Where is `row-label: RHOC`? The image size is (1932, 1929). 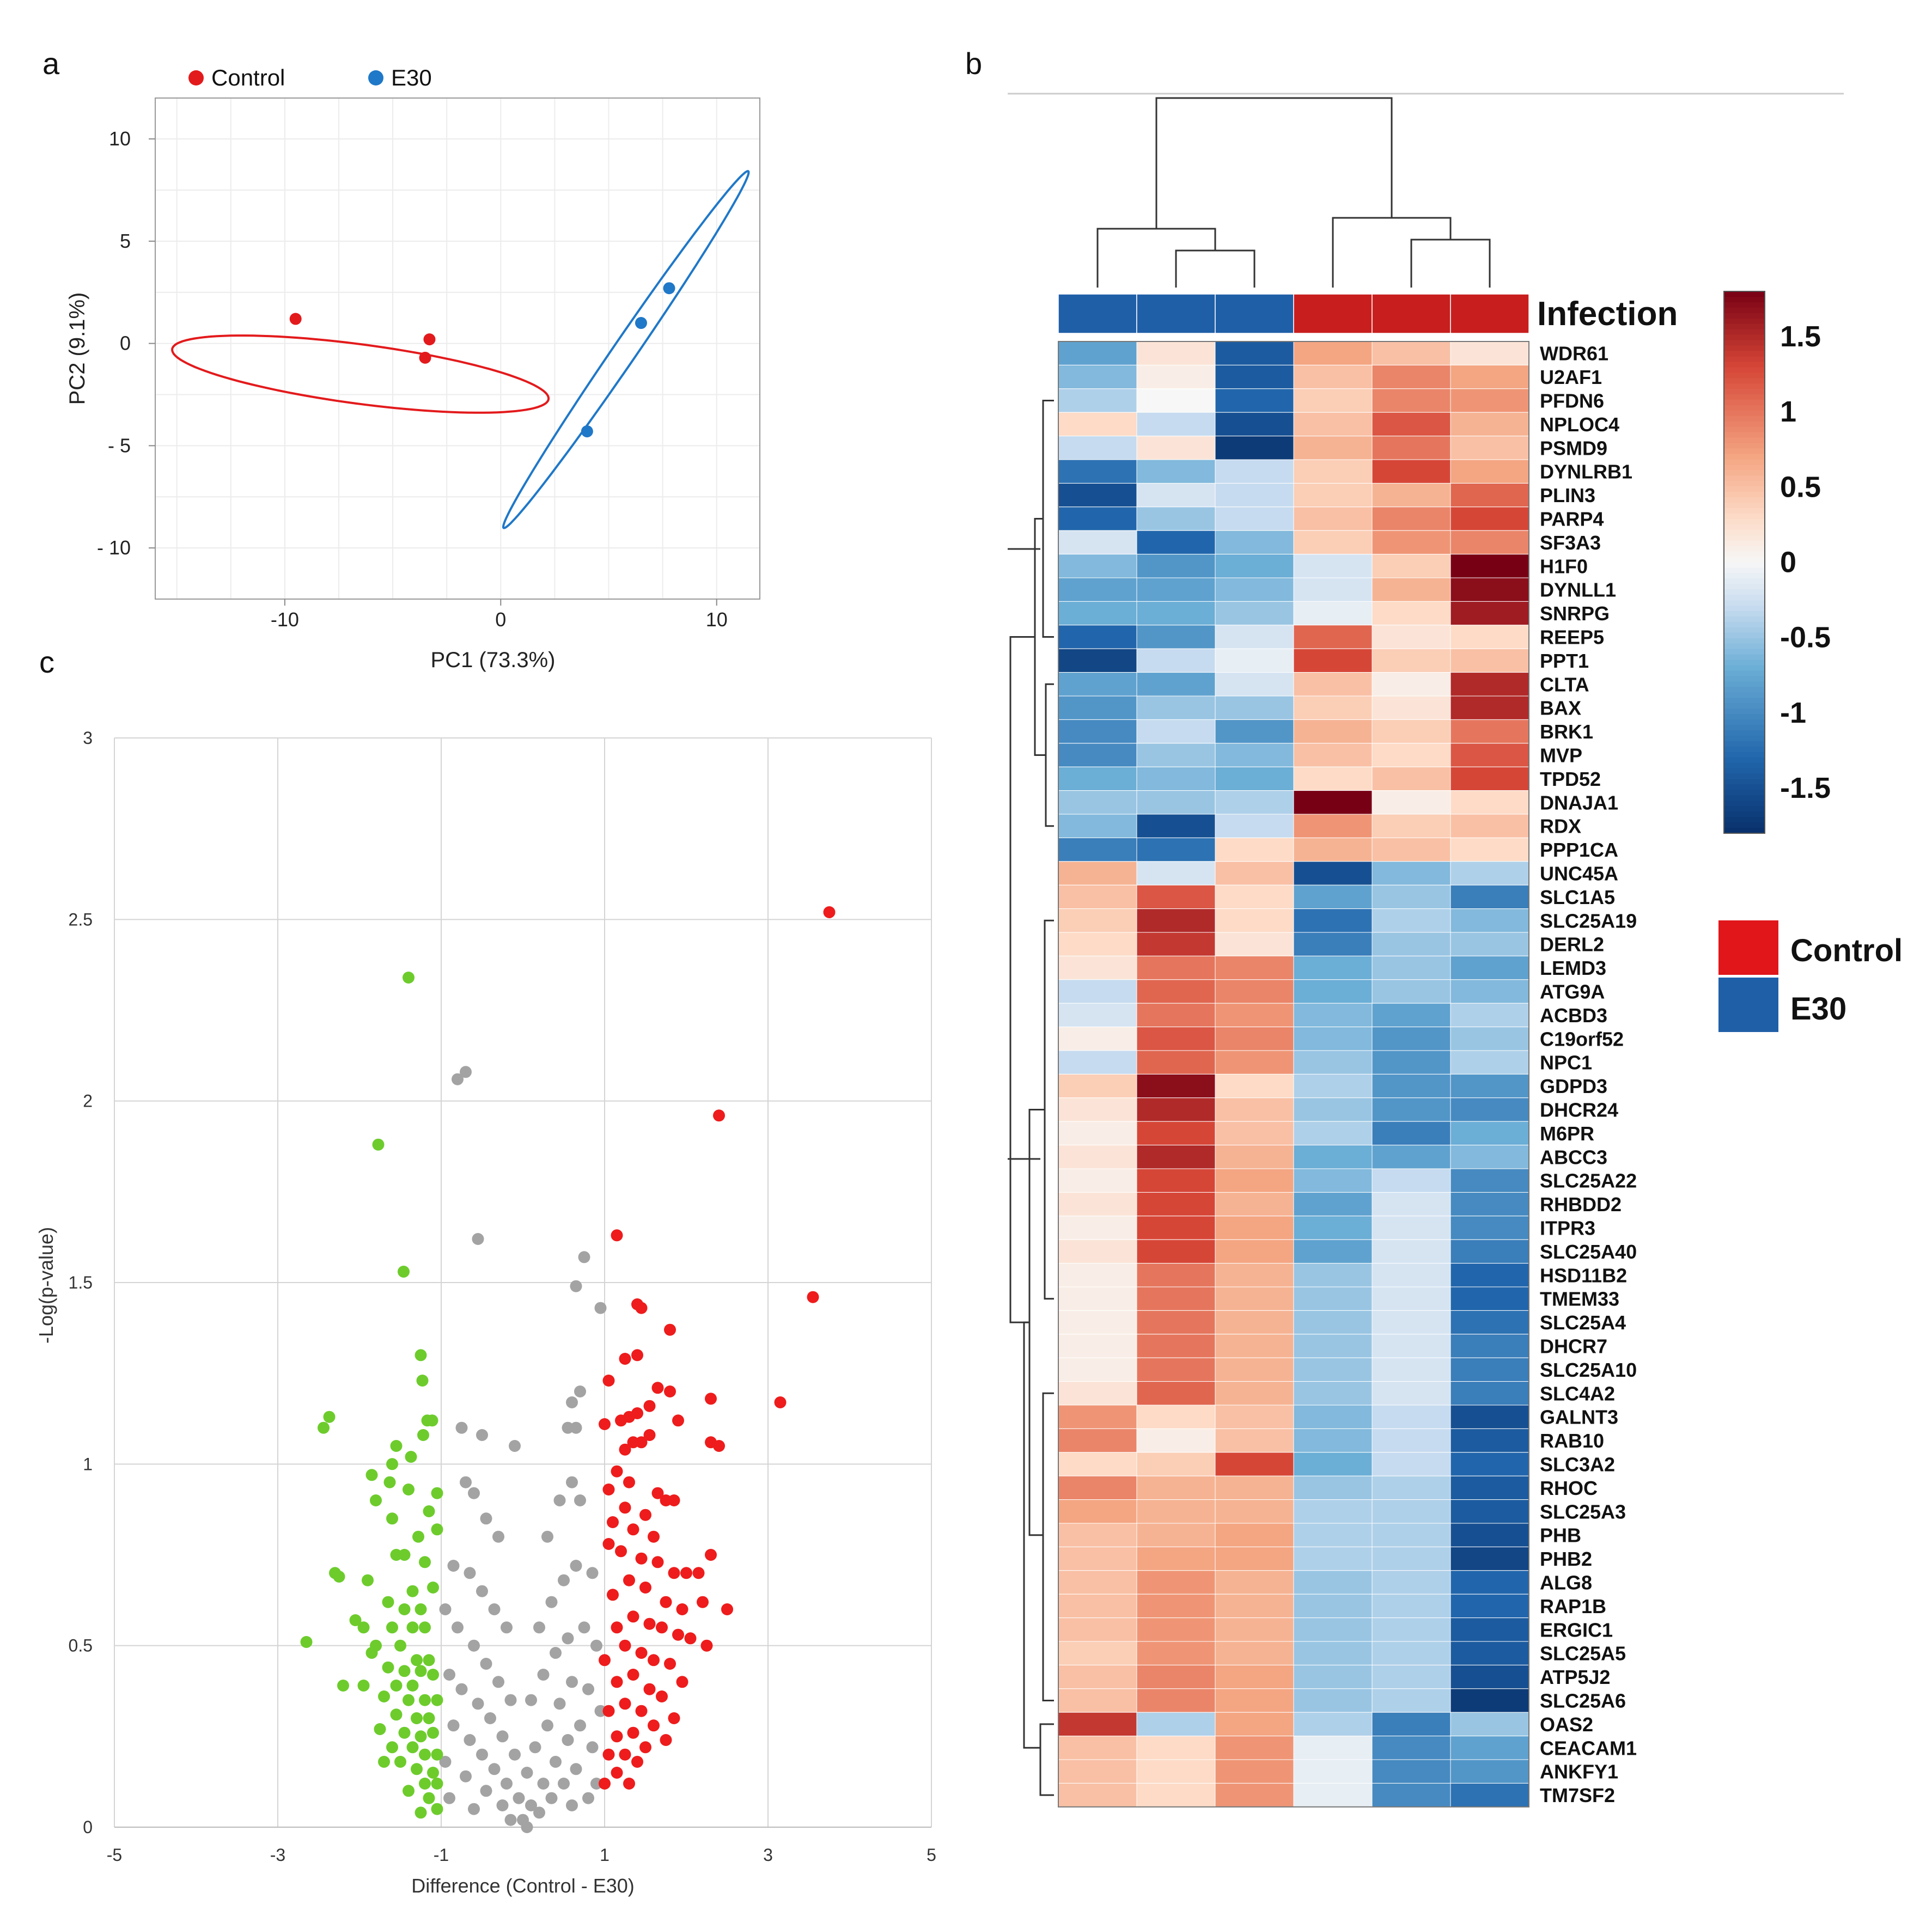 row-label: RHOC is located at coordinates (1569, 1488).